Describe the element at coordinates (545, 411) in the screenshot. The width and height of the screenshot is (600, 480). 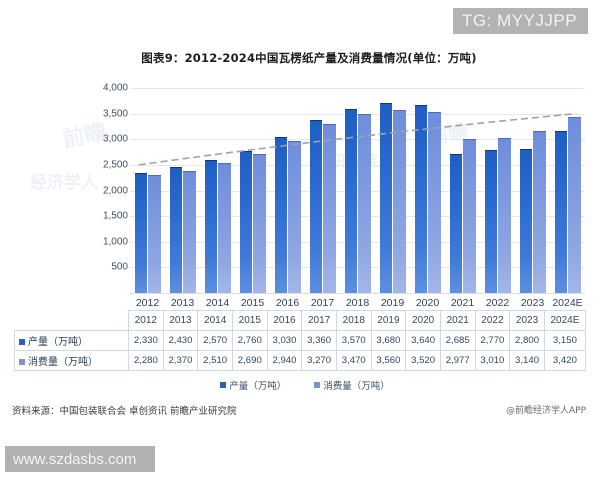
I see `app-credit: @前瞻经济学人APP` at that location.